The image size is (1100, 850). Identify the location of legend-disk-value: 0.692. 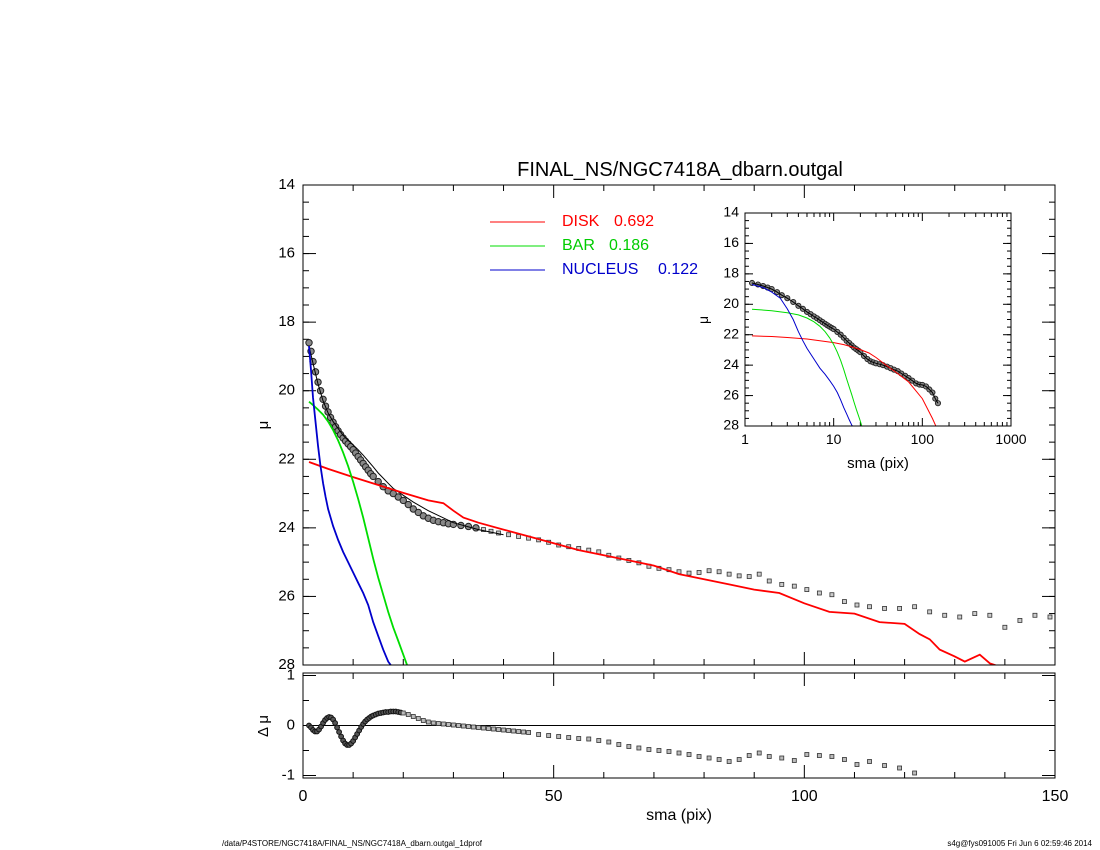
(634, 221).